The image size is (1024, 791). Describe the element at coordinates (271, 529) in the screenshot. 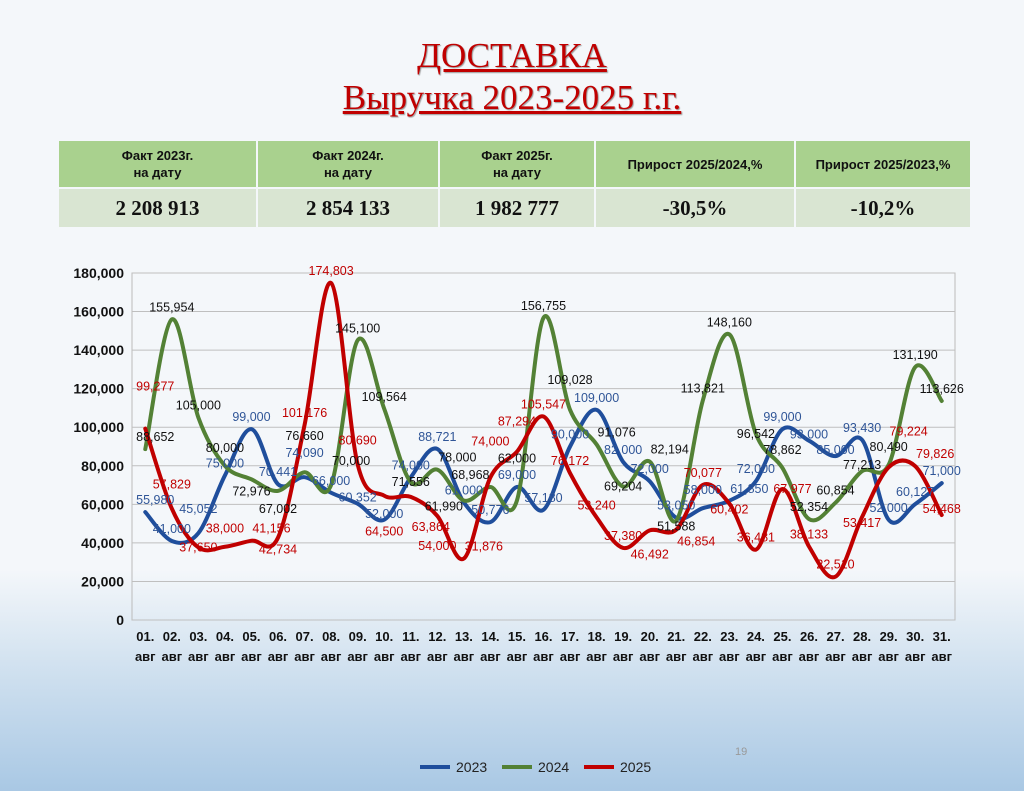

I see `data-label-2025: 41,156` at that location.